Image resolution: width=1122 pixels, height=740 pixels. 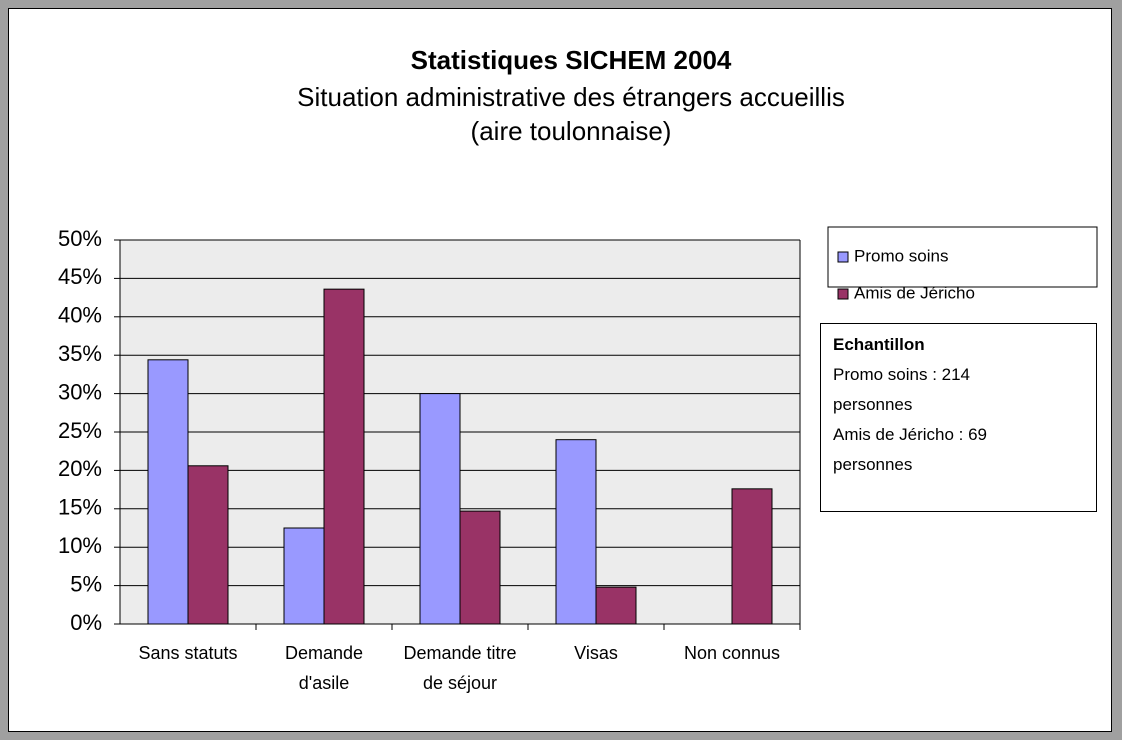 What do you see at coordinates (80, 315) in the screenshot?
I see `y-tick-label: 40%` at bounding box center [80, 315].